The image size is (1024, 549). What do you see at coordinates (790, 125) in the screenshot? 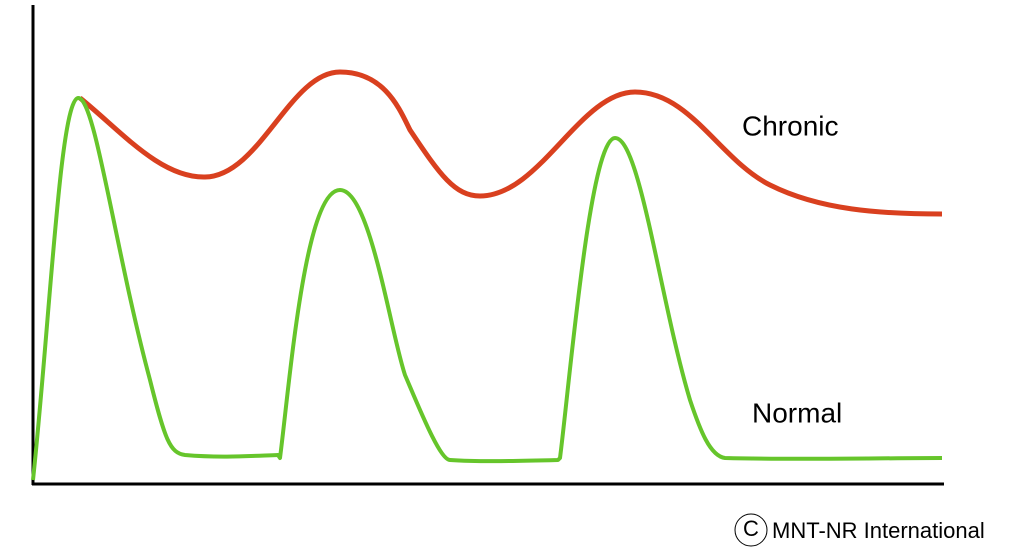
I see `chronic-label: Chronic` at bounding box center [790, 125].